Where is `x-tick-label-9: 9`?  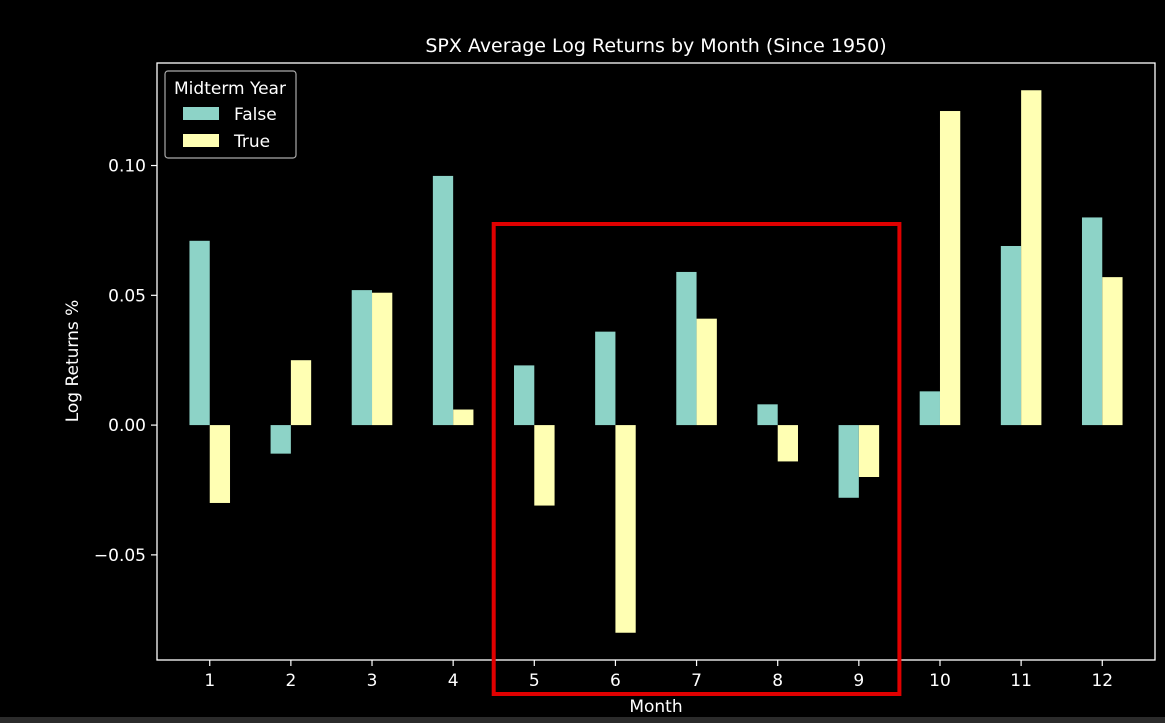
x-tick-label-9: 9 is located at coordinates (858, 681).